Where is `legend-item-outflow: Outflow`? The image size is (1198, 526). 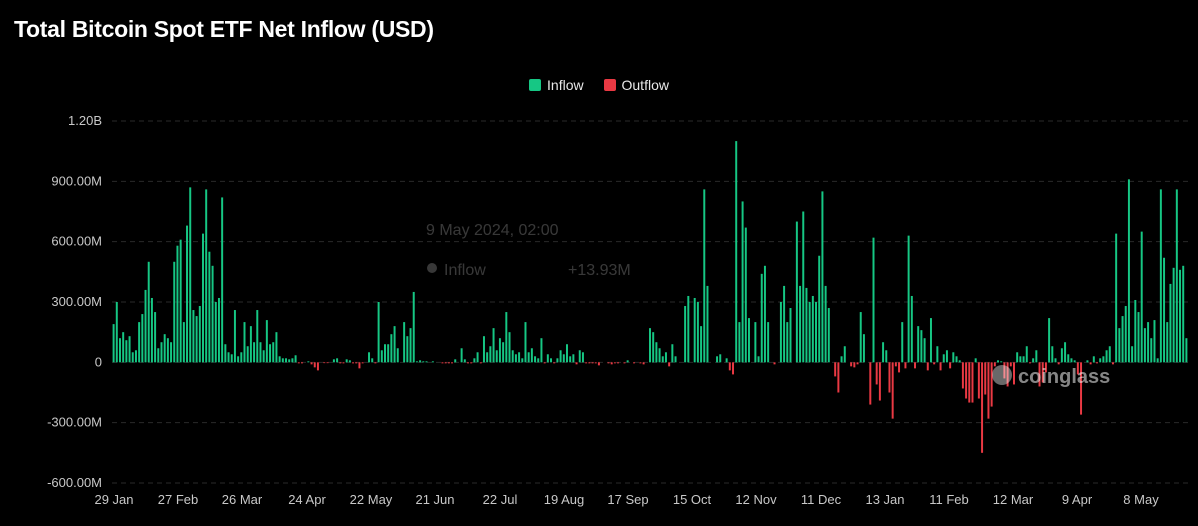 legend-item-outflow: Outflow is located at coordinates (636, 85).